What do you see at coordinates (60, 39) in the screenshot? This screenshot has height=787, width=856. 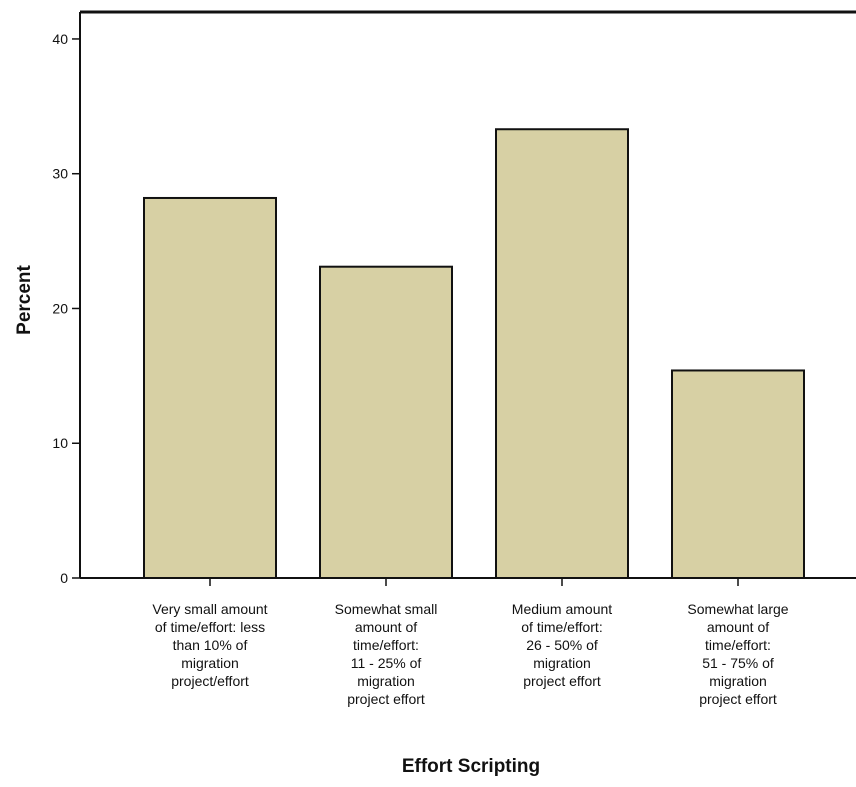 I see `y-tick-label: 40` at bounding box center [60, 39].